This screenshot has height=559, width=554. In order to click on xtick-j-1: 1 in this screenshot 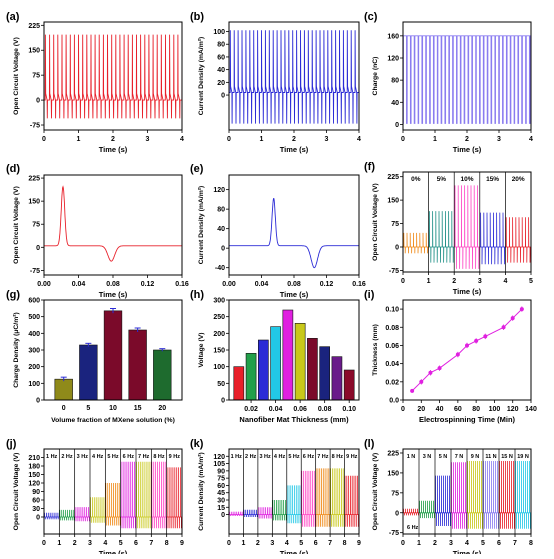, I will do `click(59, 543)`.